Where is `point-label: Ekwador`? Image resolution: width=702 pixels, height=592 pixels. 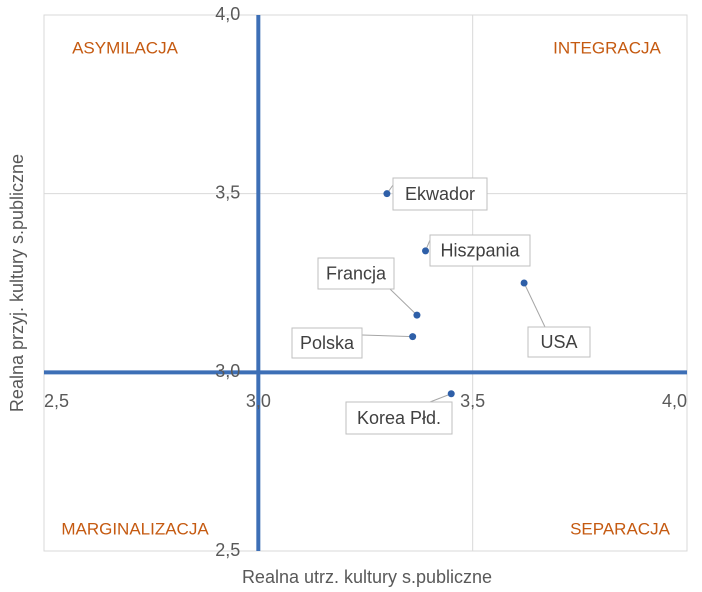
point-label: Ekwador is located at coordinates (440, 194).